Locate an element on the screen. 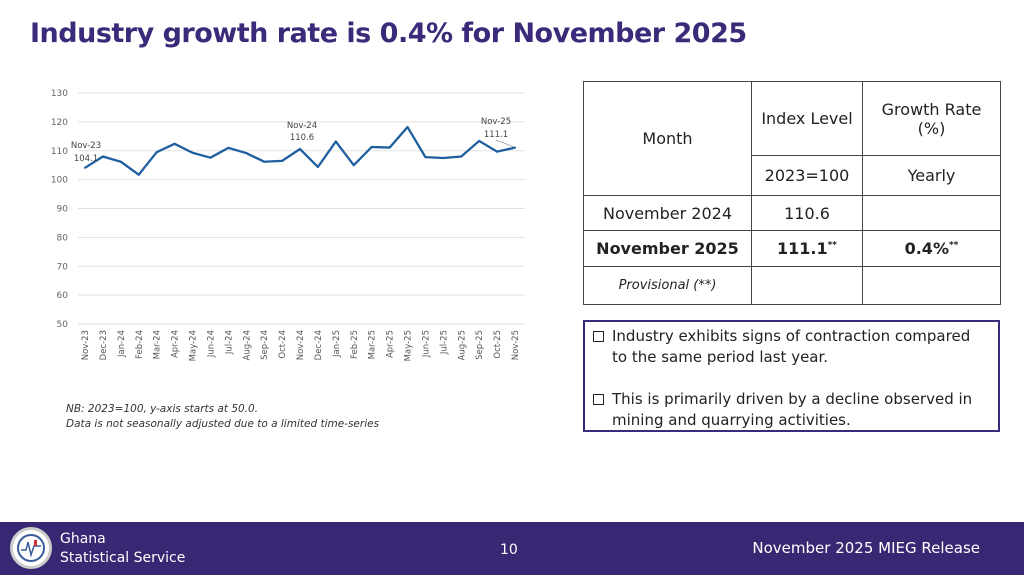  y-tick-label: 110 is located at coordinates (59, 152).